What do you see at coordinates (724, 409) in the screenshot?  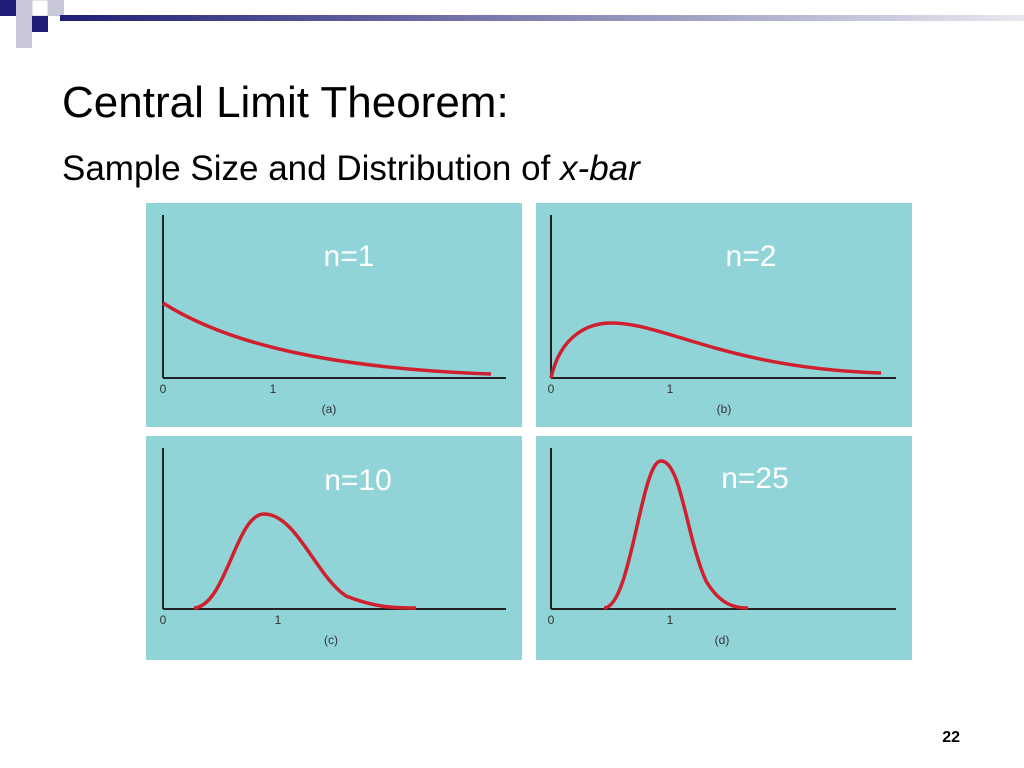 I see `panel-caption: (b)` at bounding box center [724, 409].